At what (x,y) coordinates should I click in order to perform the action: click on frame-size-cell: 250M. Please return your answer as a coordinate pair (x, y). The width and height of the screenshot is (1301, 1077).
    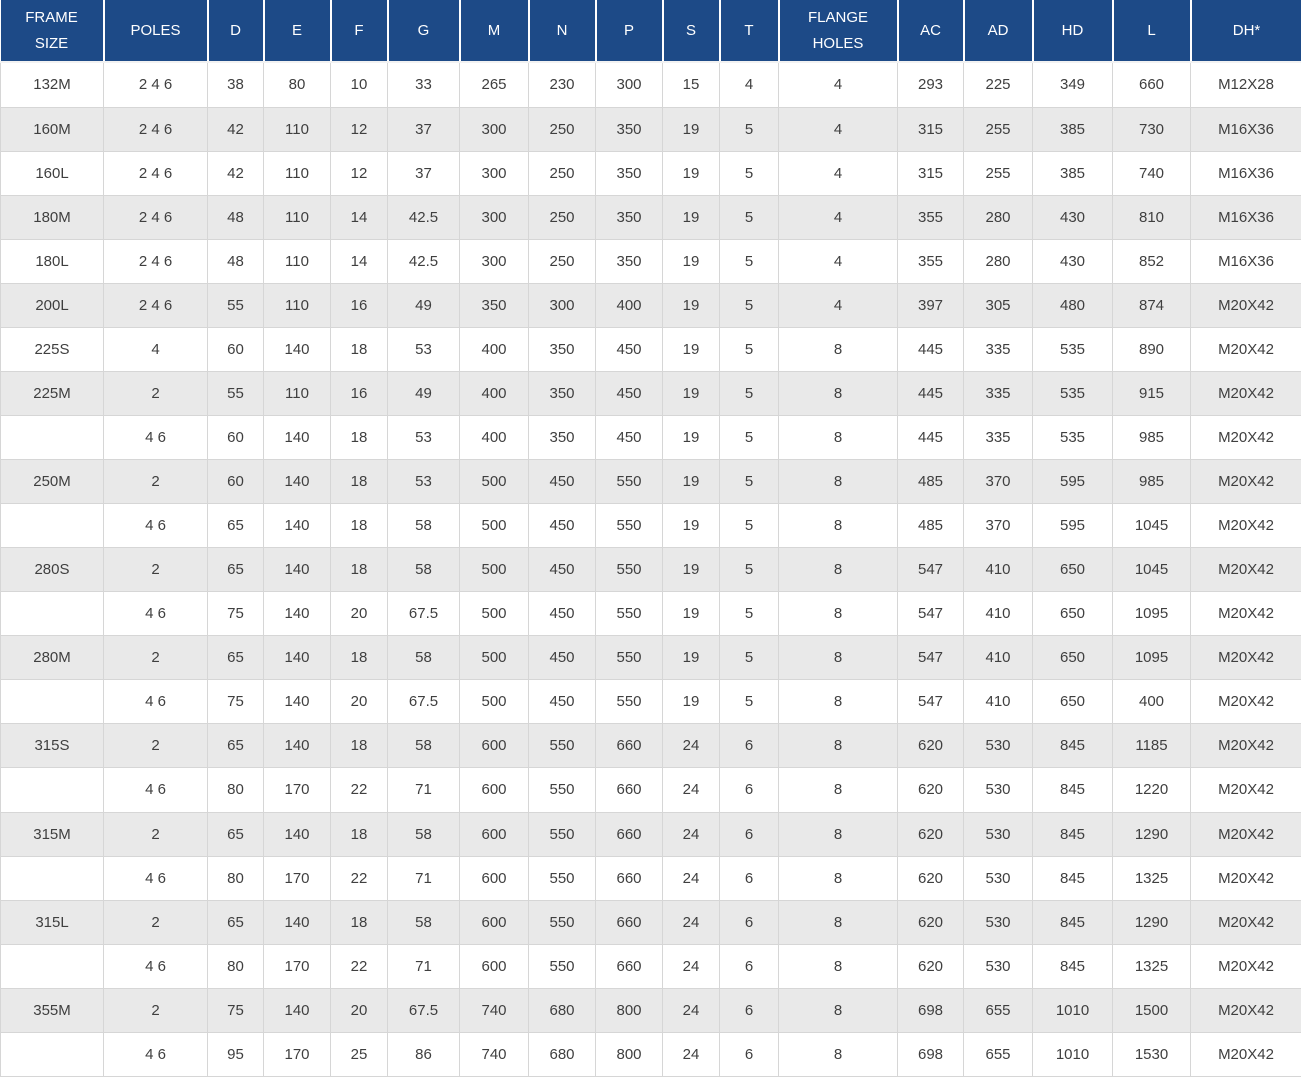
    Looking at the image, I should click on (52, 482).